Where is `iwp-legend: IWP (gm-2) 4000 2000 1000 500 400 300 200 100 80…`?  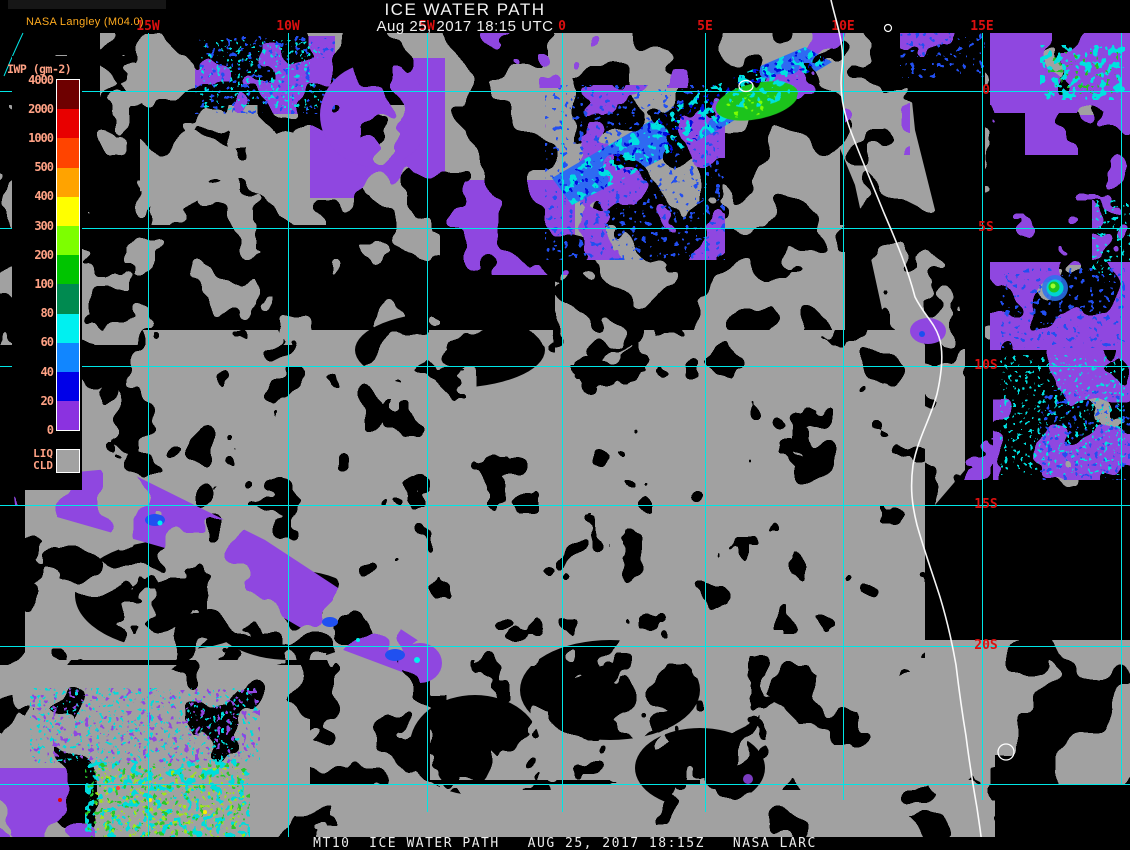 iwp-legend: IWP (gm-2) 4000 2000 1000 500 400 300 200 100 80… is located at coordinates (44, 273).